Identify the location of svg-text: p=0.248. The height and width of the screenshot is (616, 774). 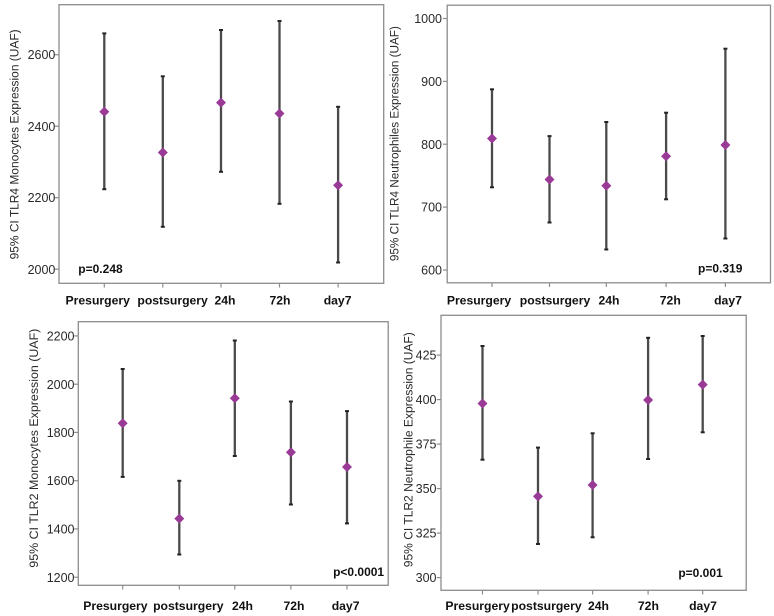
(100, 269).